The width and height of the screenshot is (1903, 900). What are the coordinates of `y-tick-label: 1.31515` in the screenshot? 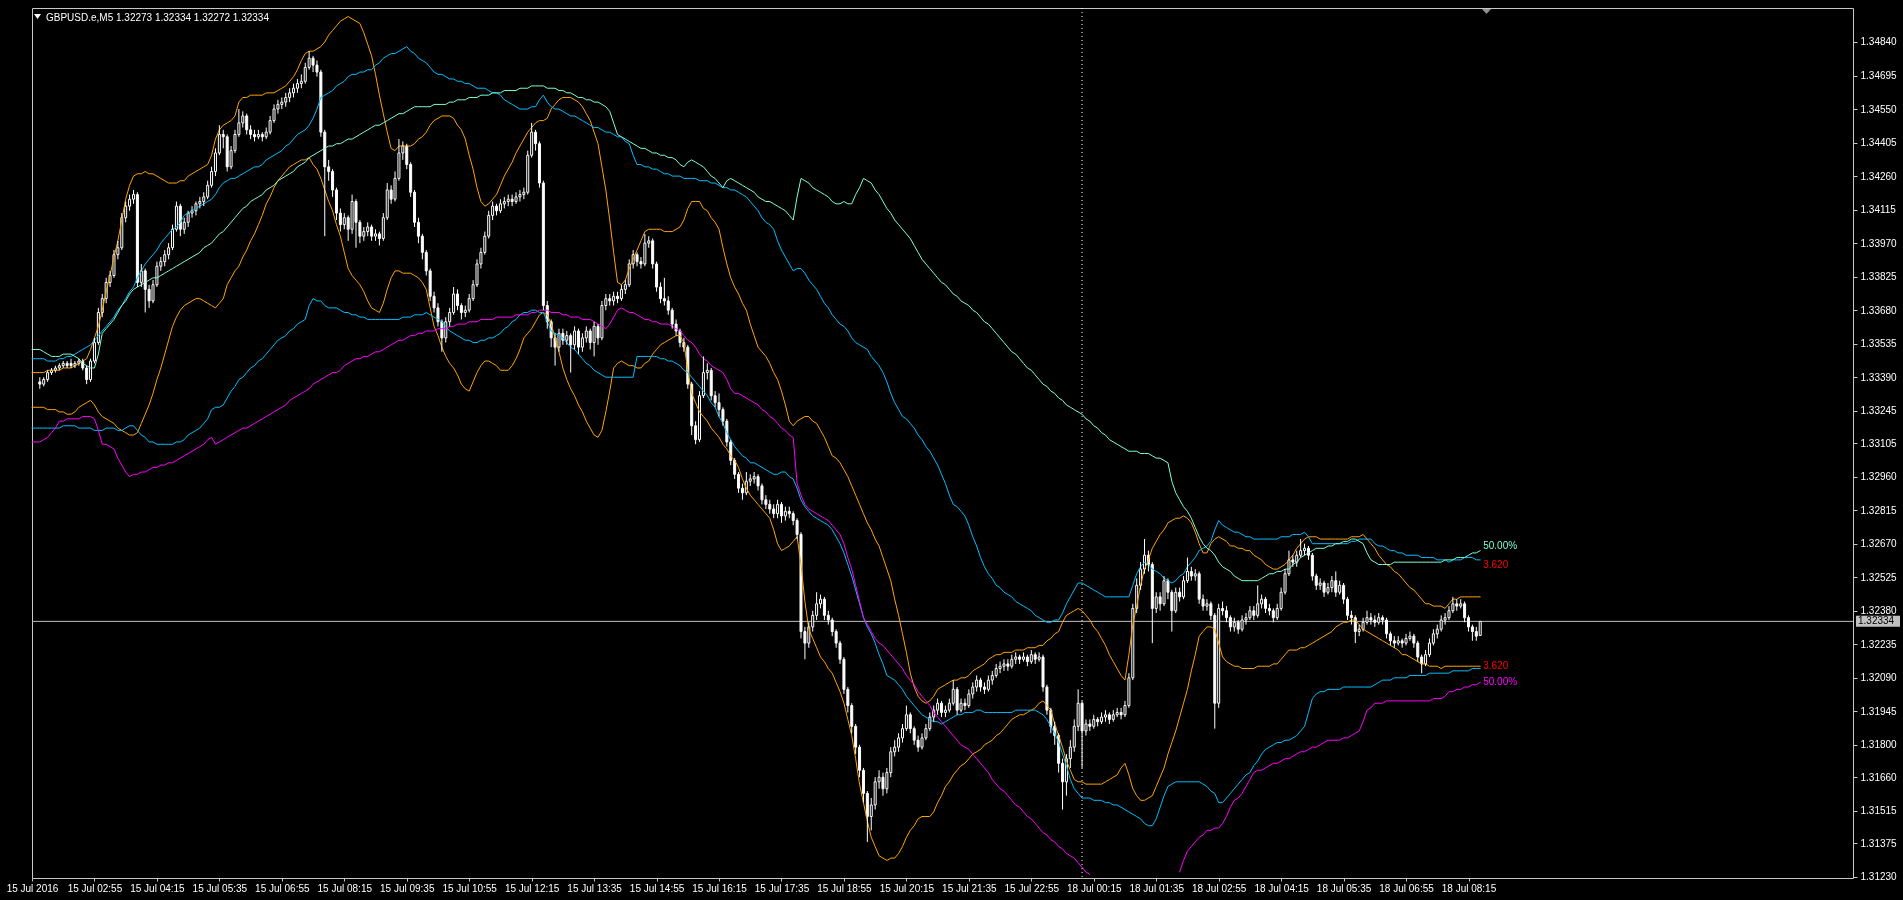 It's located at (1879, 811).